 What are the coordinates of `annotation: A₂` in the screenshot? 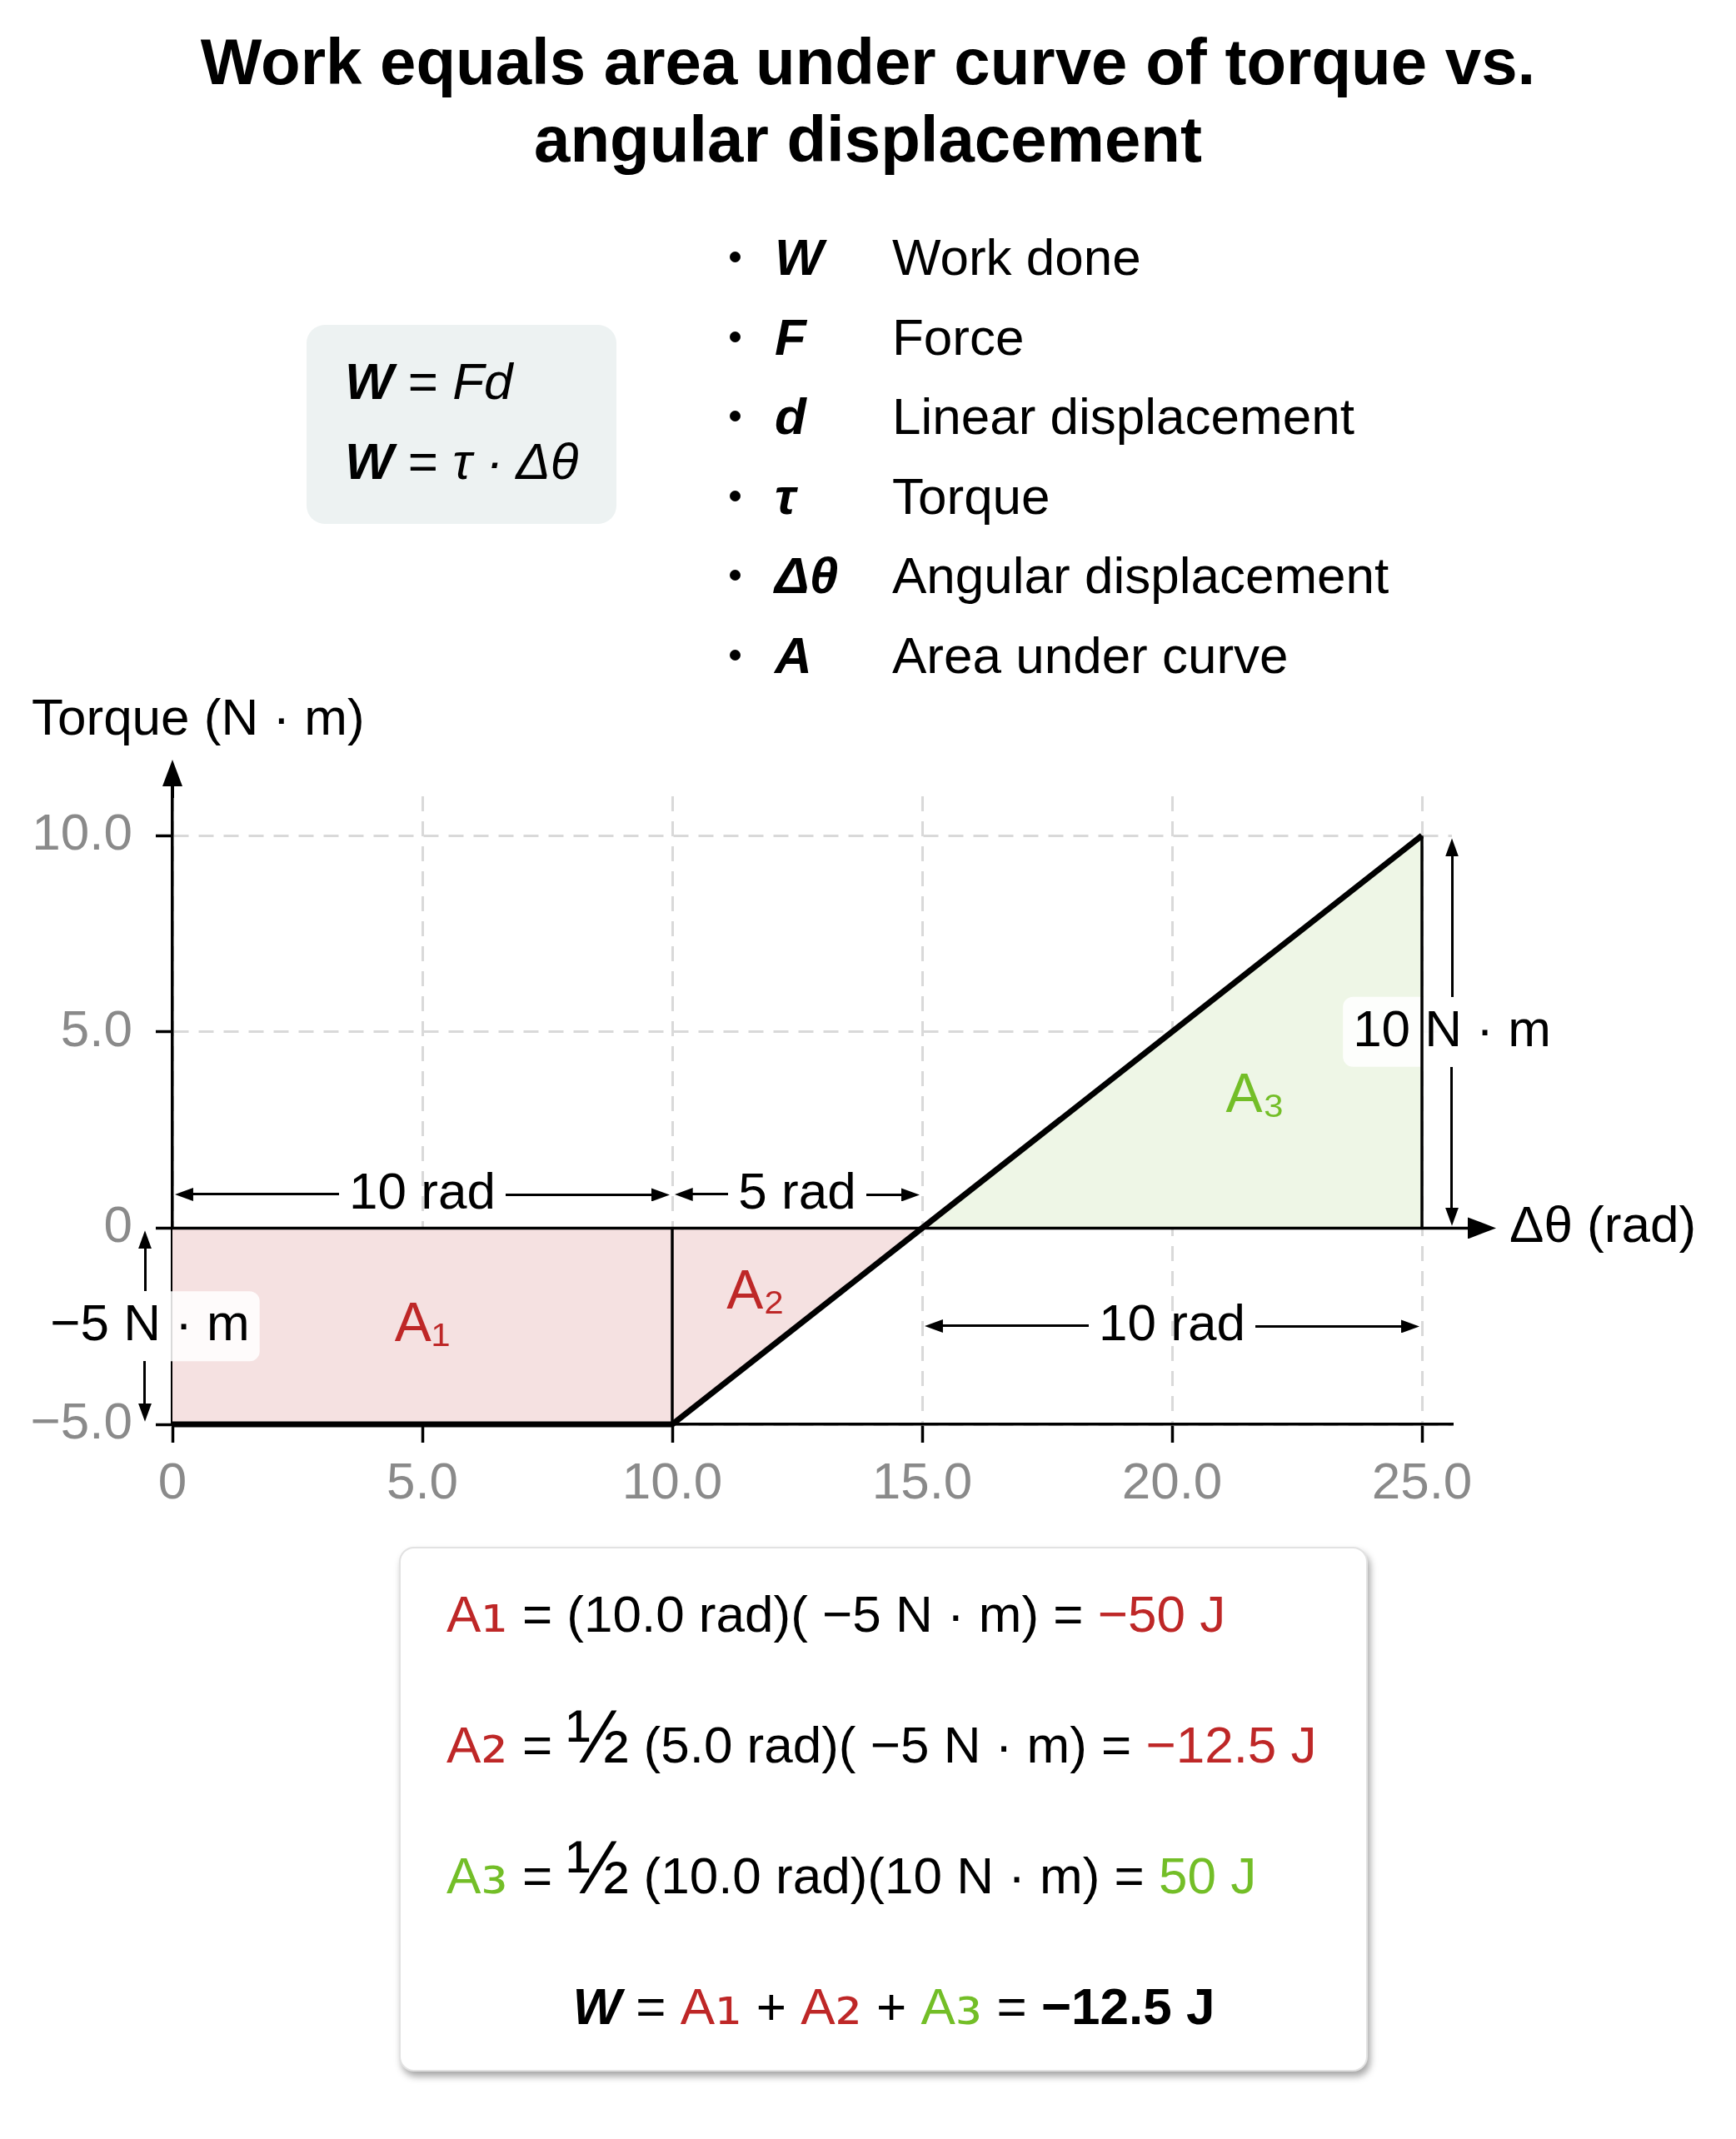 It's located at (756, 1290).